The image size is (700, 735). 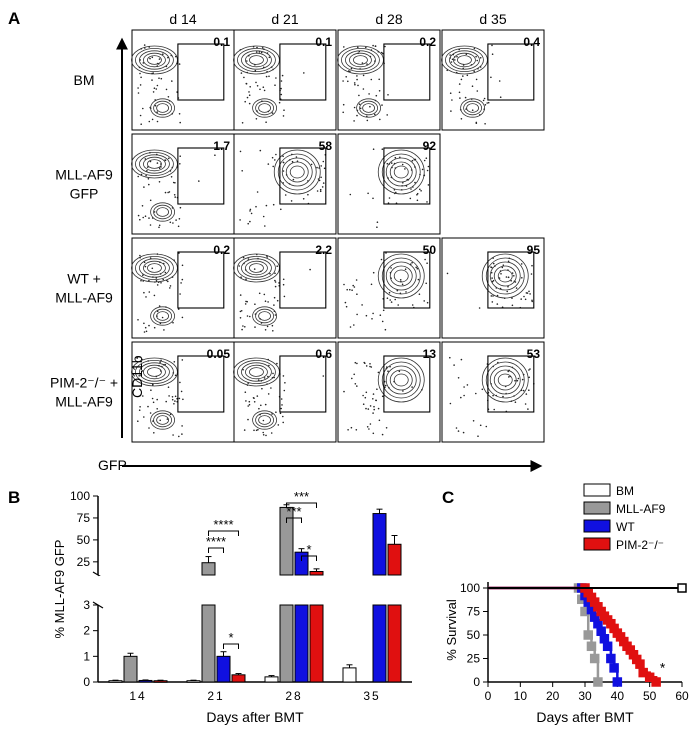 I want to click on bracket, so click(x=231, y=646).